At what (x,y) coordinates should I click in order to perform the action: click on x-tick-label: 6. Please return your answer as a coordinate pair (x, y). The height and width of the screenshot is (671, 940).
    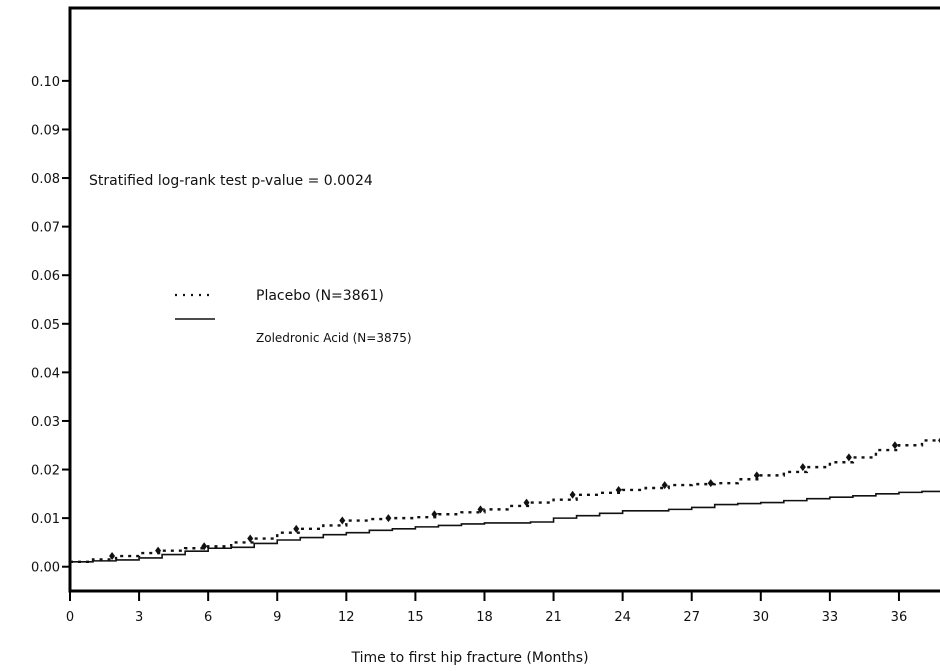
    Looking at the image, I should click on (208, 617).